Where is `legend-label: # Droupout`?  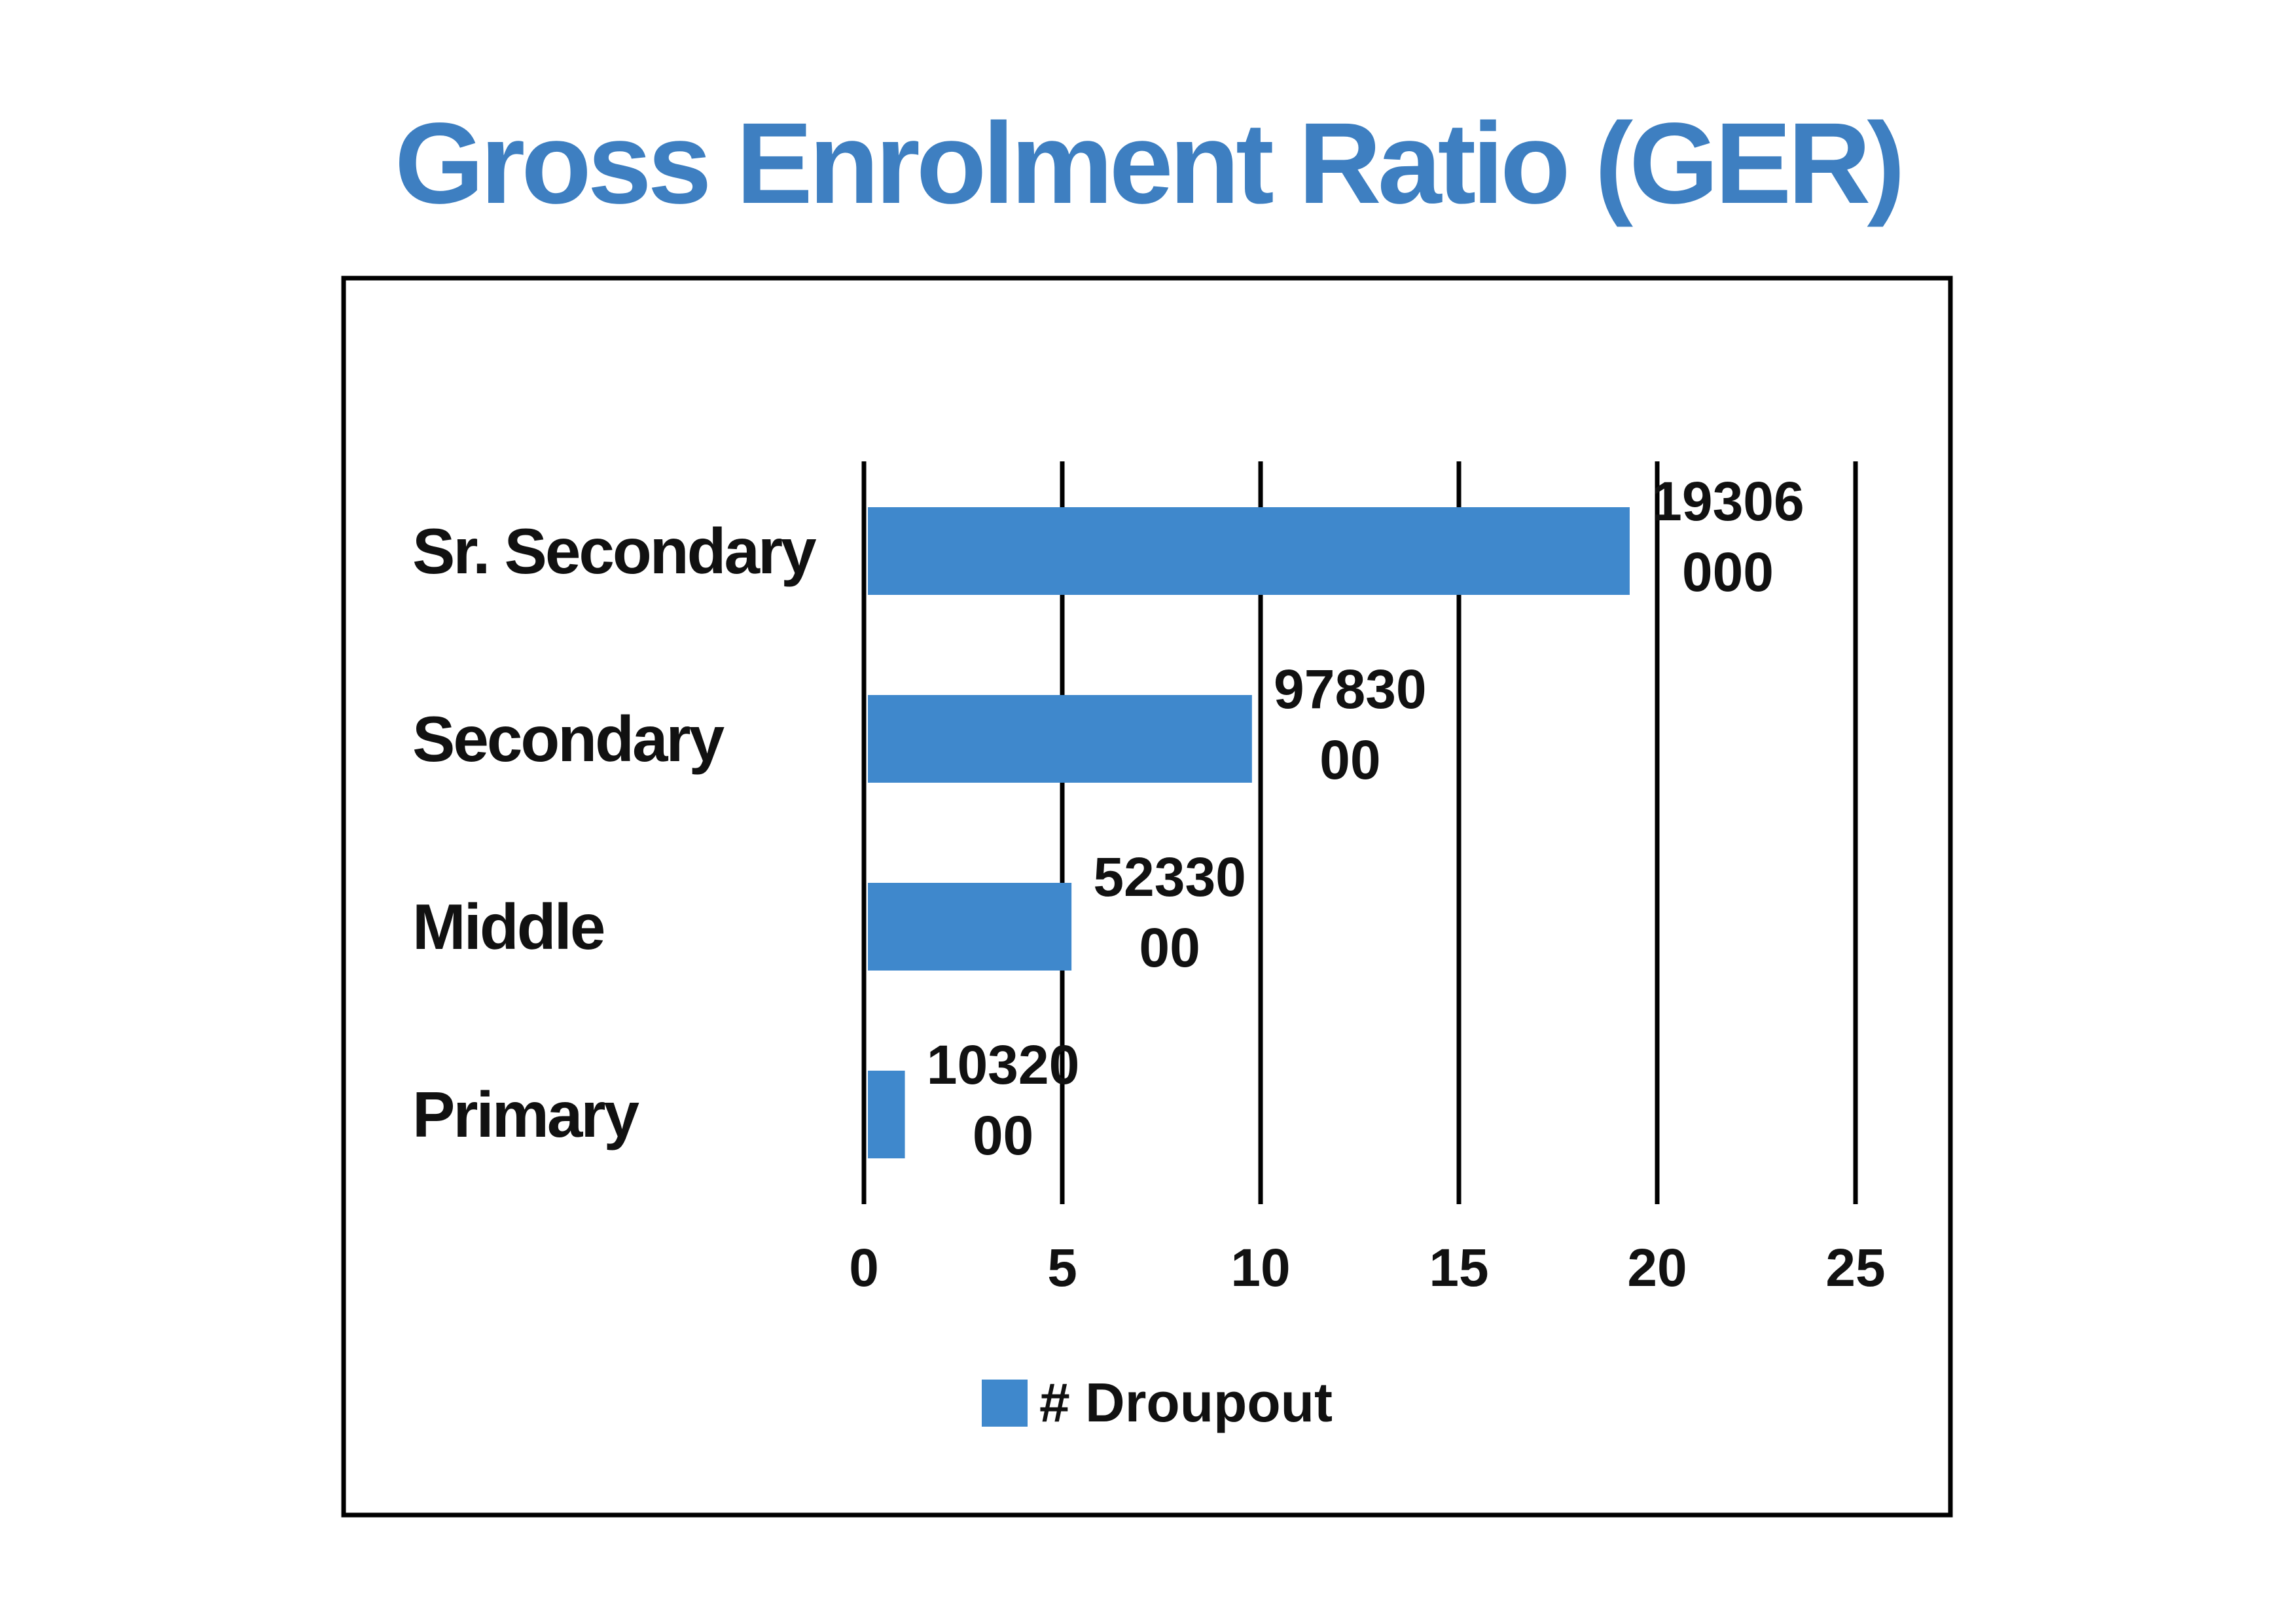
legend-label: # Droupout is located at coordinates (1186, 1402).